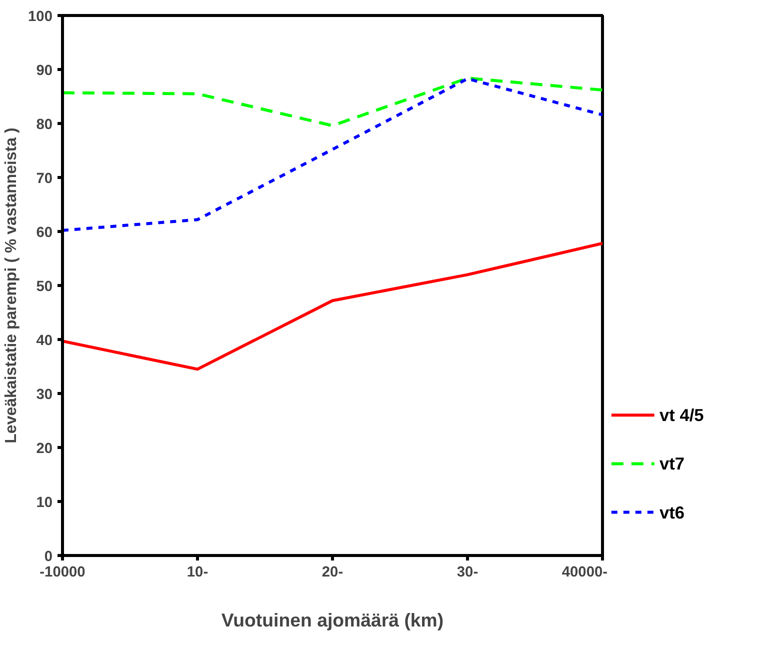 This screenshot has height=666, width=770. What do you see at coordinates (332, 620) in the screenshot?
I see `x-axis-title: Vuotuinen ajomäärä (km)` at bounding box center [332, 620].